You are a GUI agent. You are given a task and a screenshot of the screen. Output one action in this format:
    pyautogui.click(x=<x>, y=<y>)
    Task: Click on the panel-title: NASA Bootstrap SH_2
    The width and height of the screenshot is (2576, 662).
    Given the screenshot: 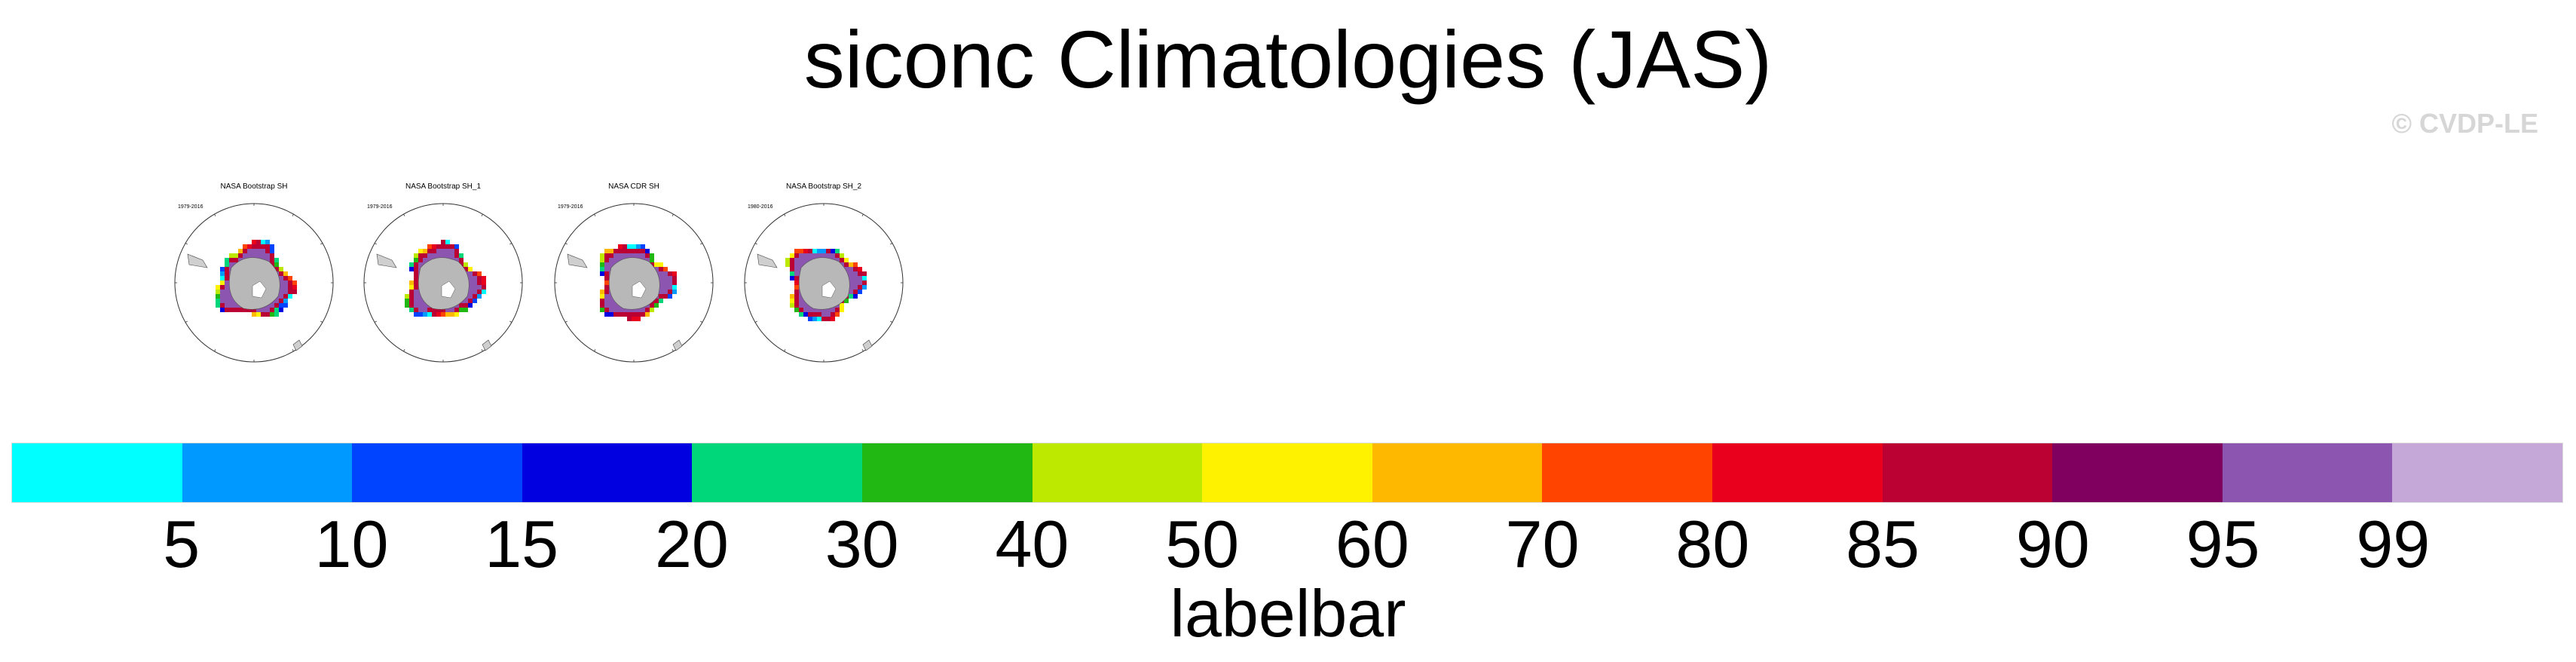 What is the action you would take?
    pyautogui.click(x=823, y=186)
    